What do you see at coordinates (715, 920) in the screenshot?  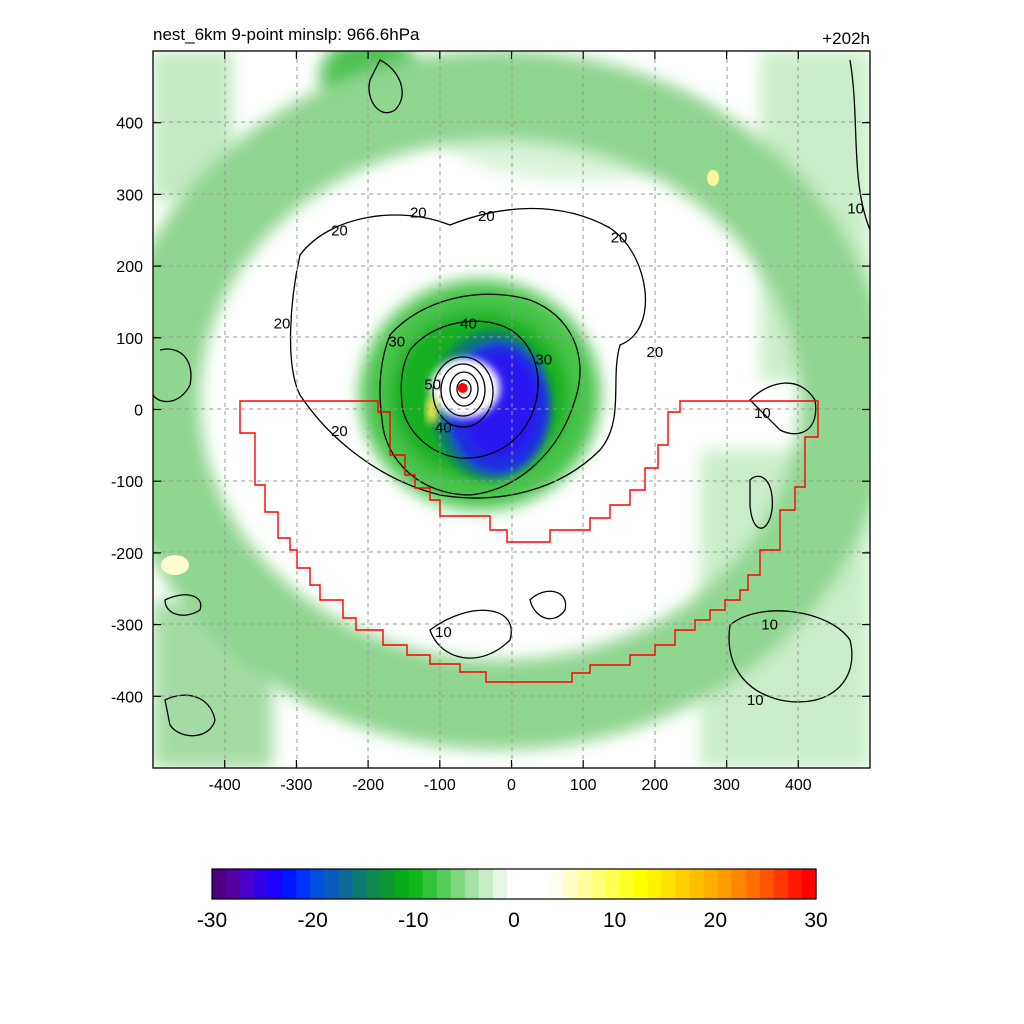 I see `colorbar-tick-label: 20` at bounding box center [715, 920].